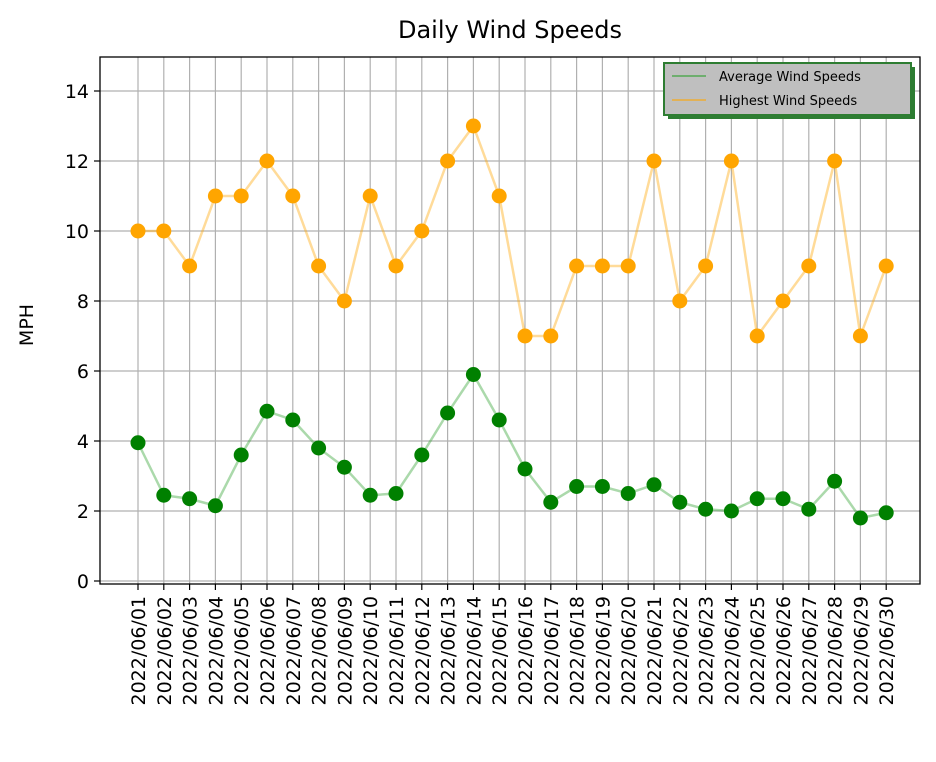 The width and height of the screenshot is (936, 762). What do you see at coordinates (500, 651) in the screenshot?
I see `x-tick-label: 2022/06/15` at bounding box center [500, 651].